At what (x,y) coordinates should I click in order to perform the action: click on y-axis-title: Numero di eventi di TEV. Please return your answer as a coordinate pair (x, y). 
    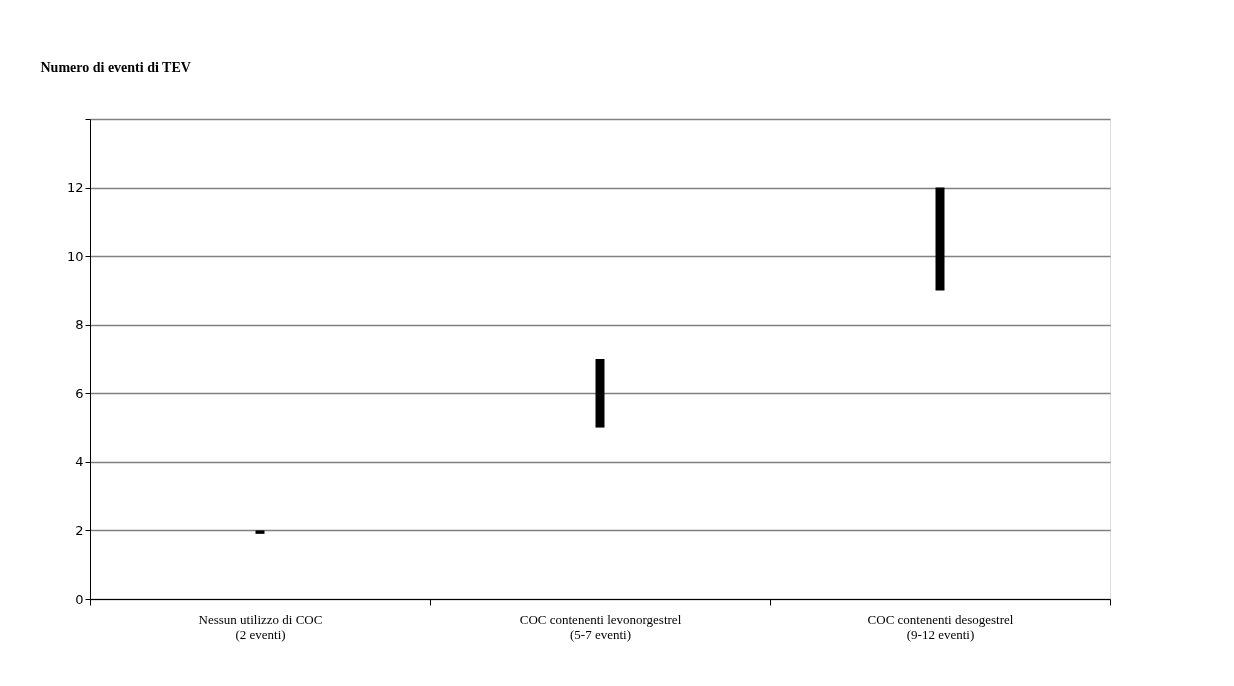
    Looking at the image, I should click on (115, 67).